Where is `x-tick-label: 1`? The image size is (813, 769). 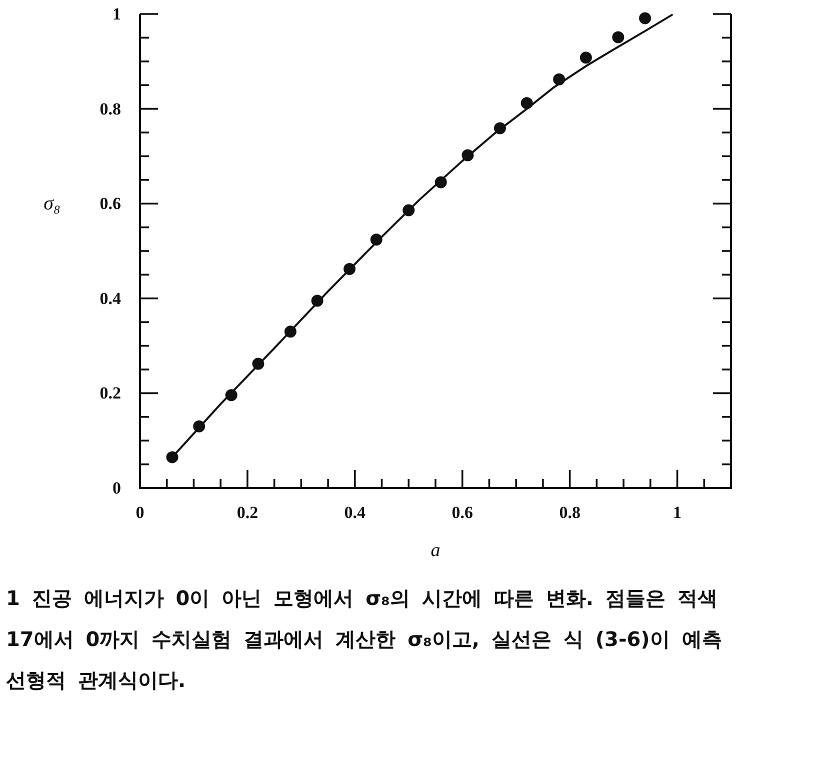 x-tick-label: 1 is located at coordinates (677, 512).